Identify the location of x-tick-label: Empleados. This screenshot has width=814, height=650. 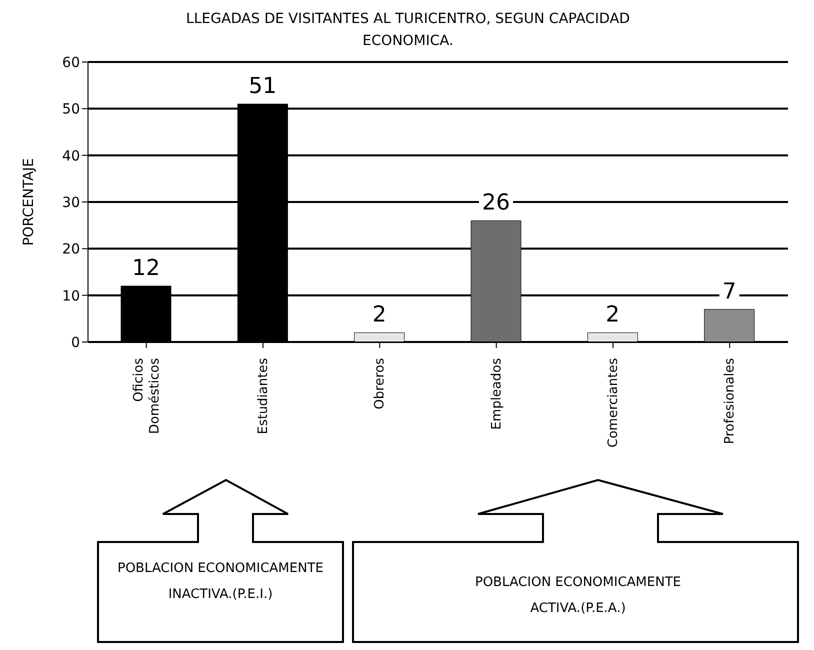
(496, 394).